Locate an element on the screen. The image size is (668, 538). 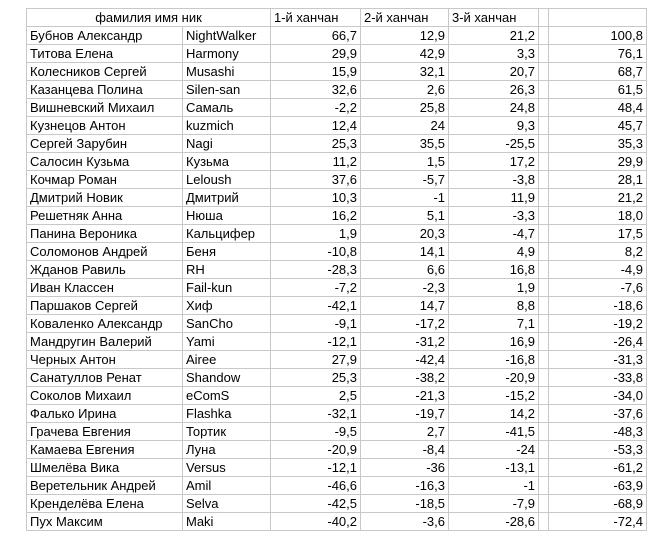
cell-round3: 11,9 is located at coordinates (493, 197).